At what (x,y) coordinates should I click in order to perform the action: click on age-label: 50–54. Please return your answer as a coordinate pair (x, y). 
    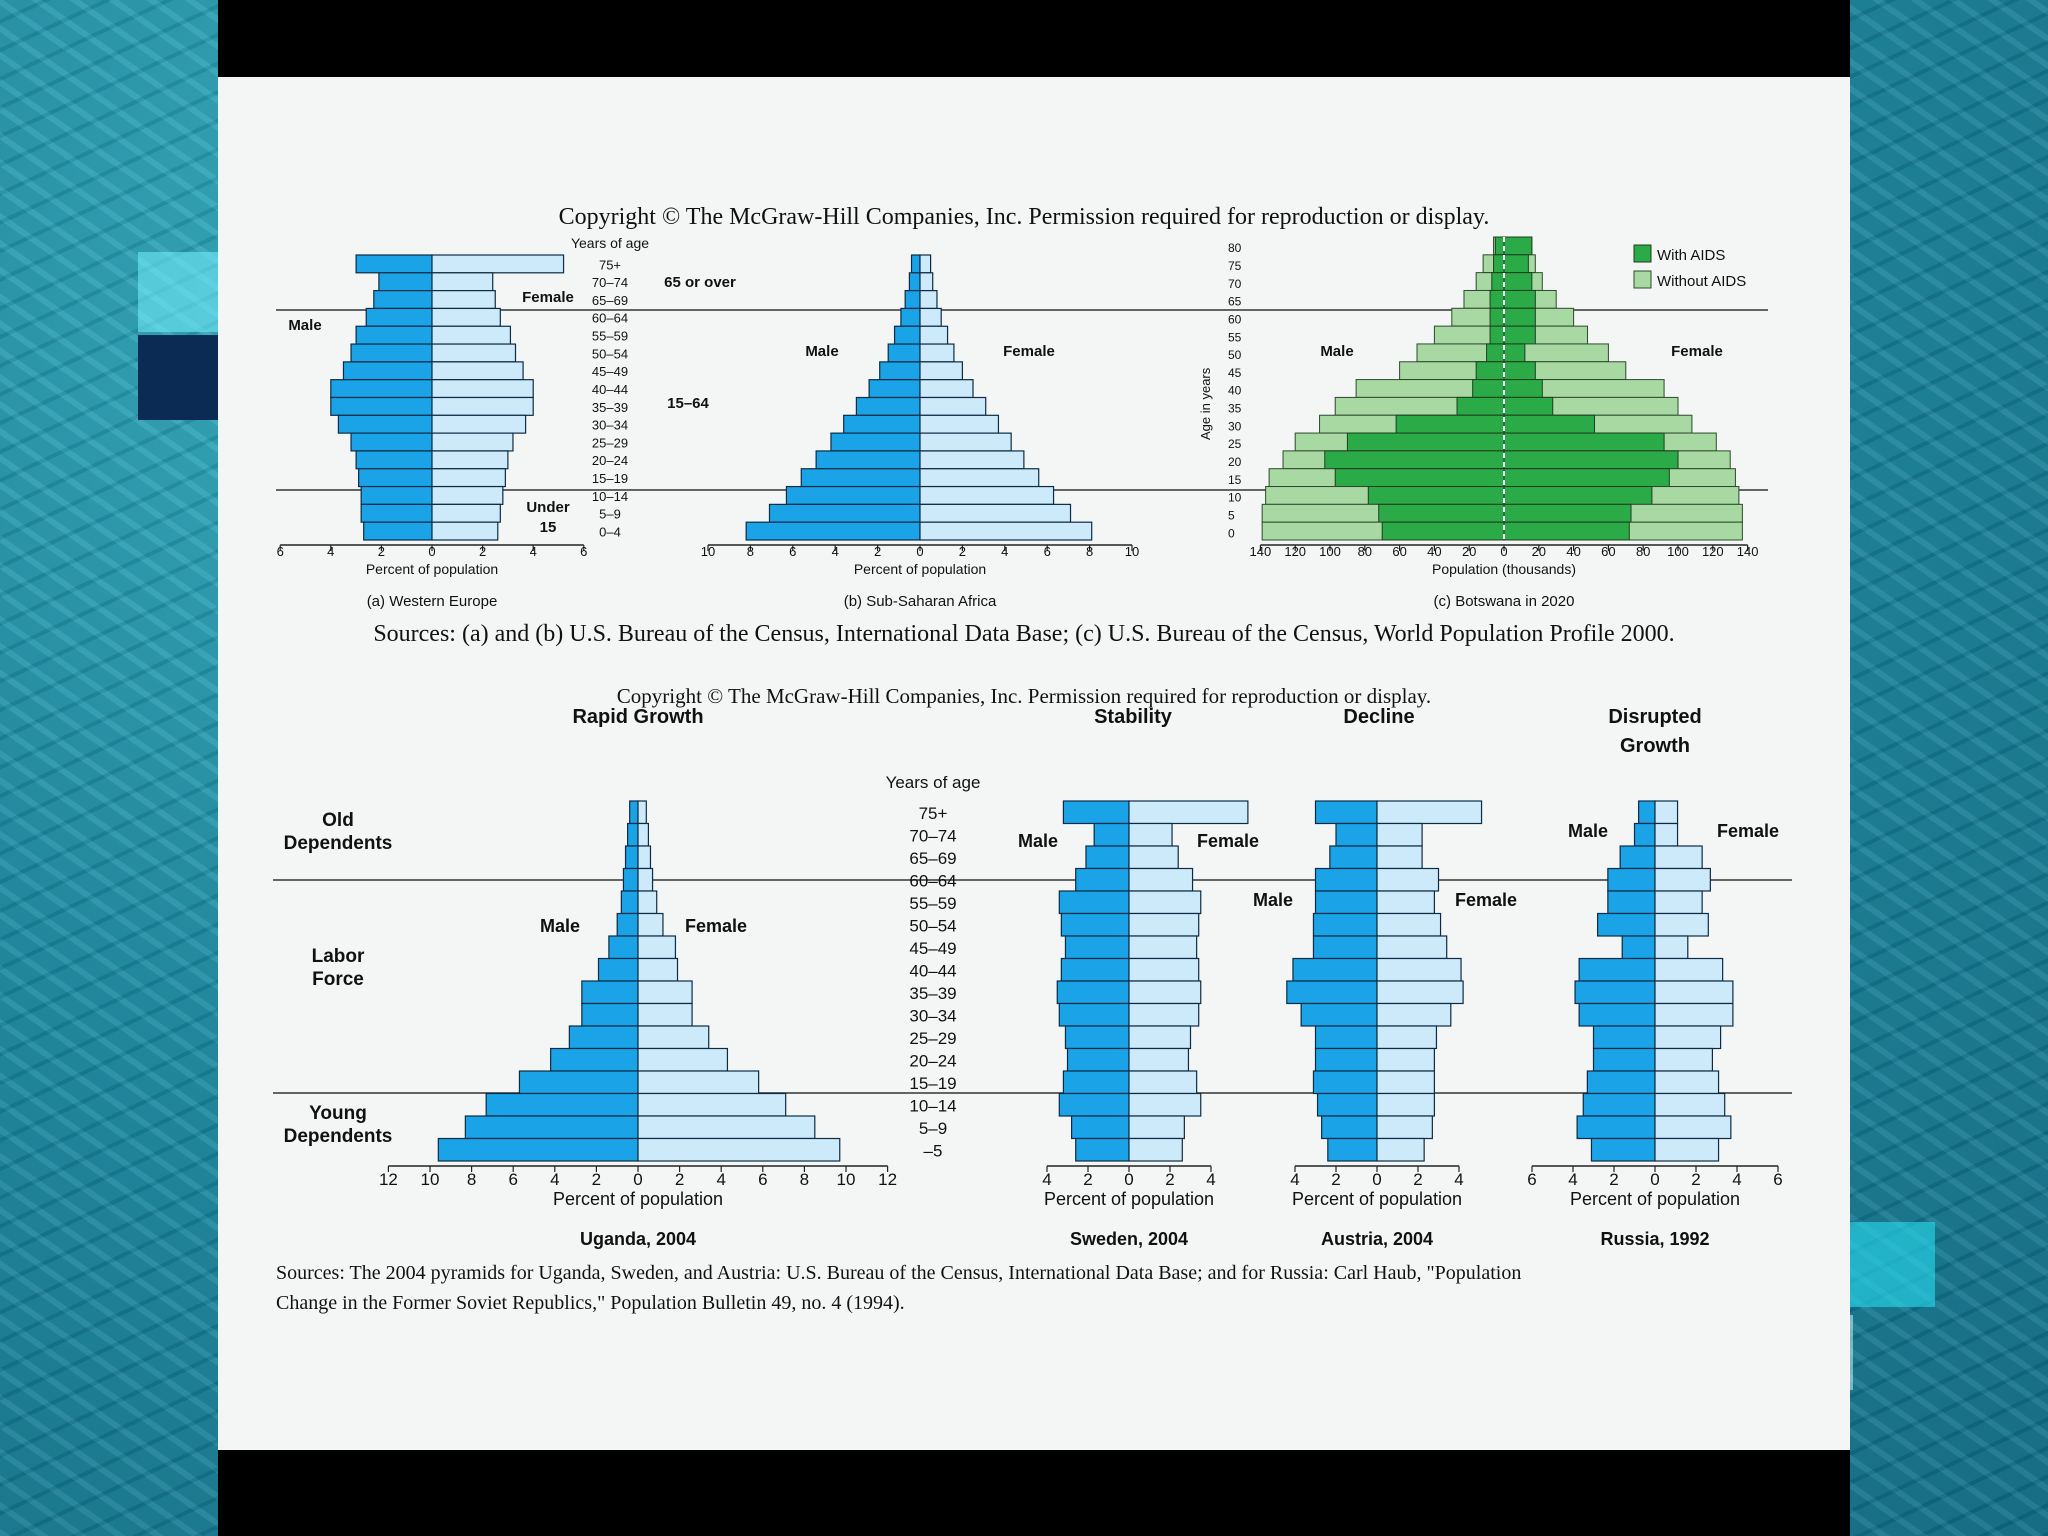
    Looking at the image, I should click on (932, 926).